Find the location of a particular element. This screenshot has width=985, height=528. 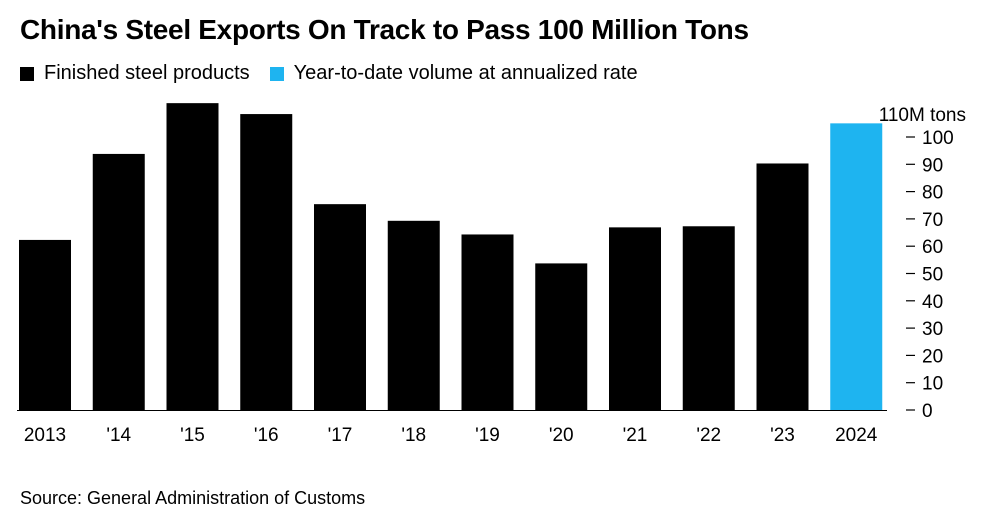

y-tick-label-0: 0 is located at coordinates (927, 411).